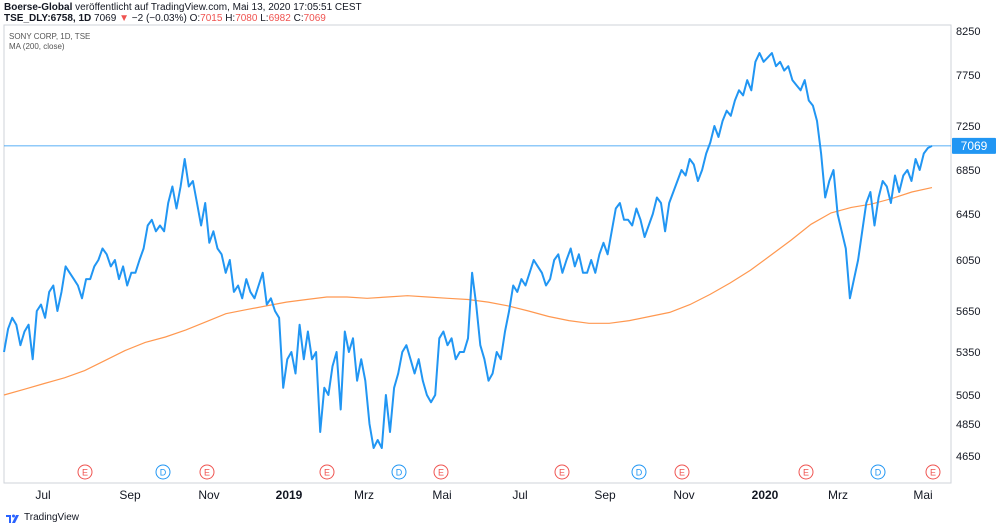  What do you see at coordinates (968, 312) in the screenshot?
I see `y-tick-label: 5650` at bounding box center [968, 312].